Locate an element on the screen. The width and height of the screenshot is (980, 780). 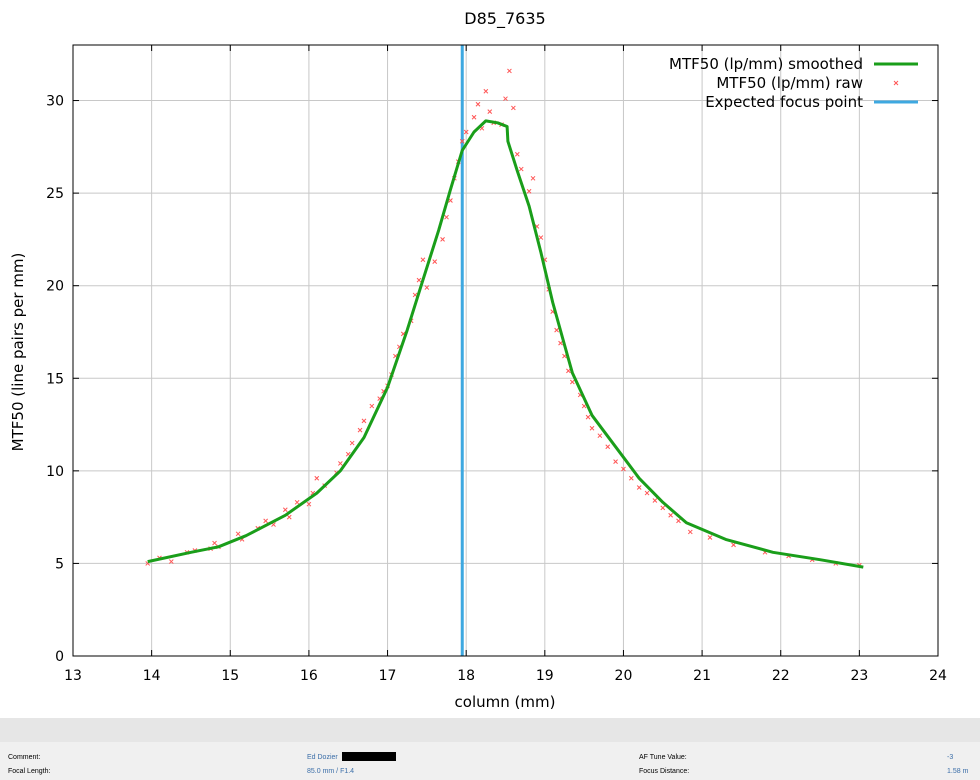
y-tick-label: 10 is located at coordinates (55, 472).